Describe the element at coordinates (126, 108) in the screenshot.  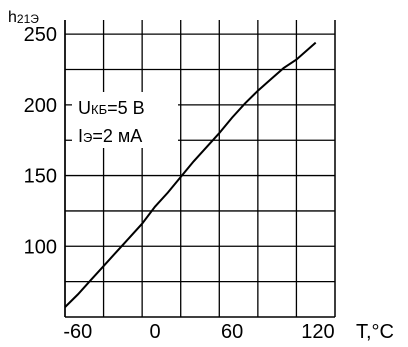
I see `annotation-ukb-rest: =5 В` at that location.